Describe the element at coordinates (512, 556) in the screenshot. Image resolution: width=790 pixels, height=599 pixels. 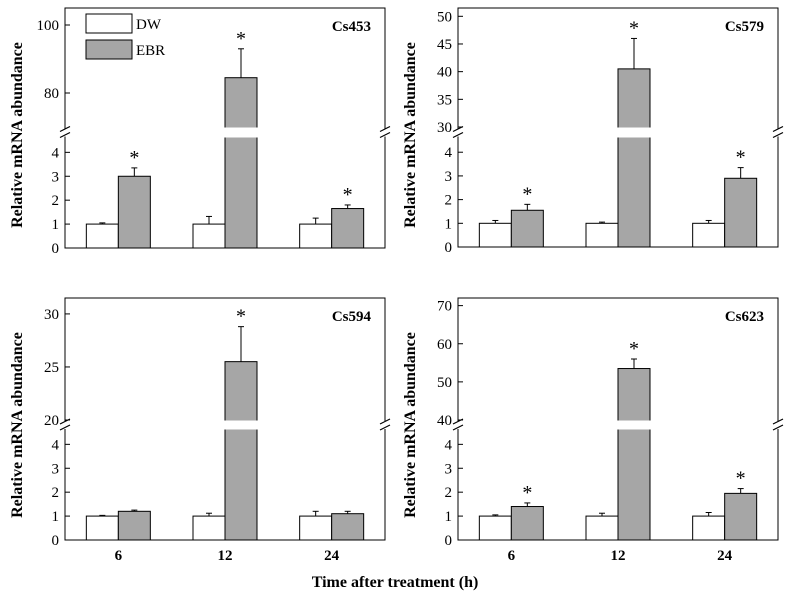
I see `x-tick-label: 6` at that location.